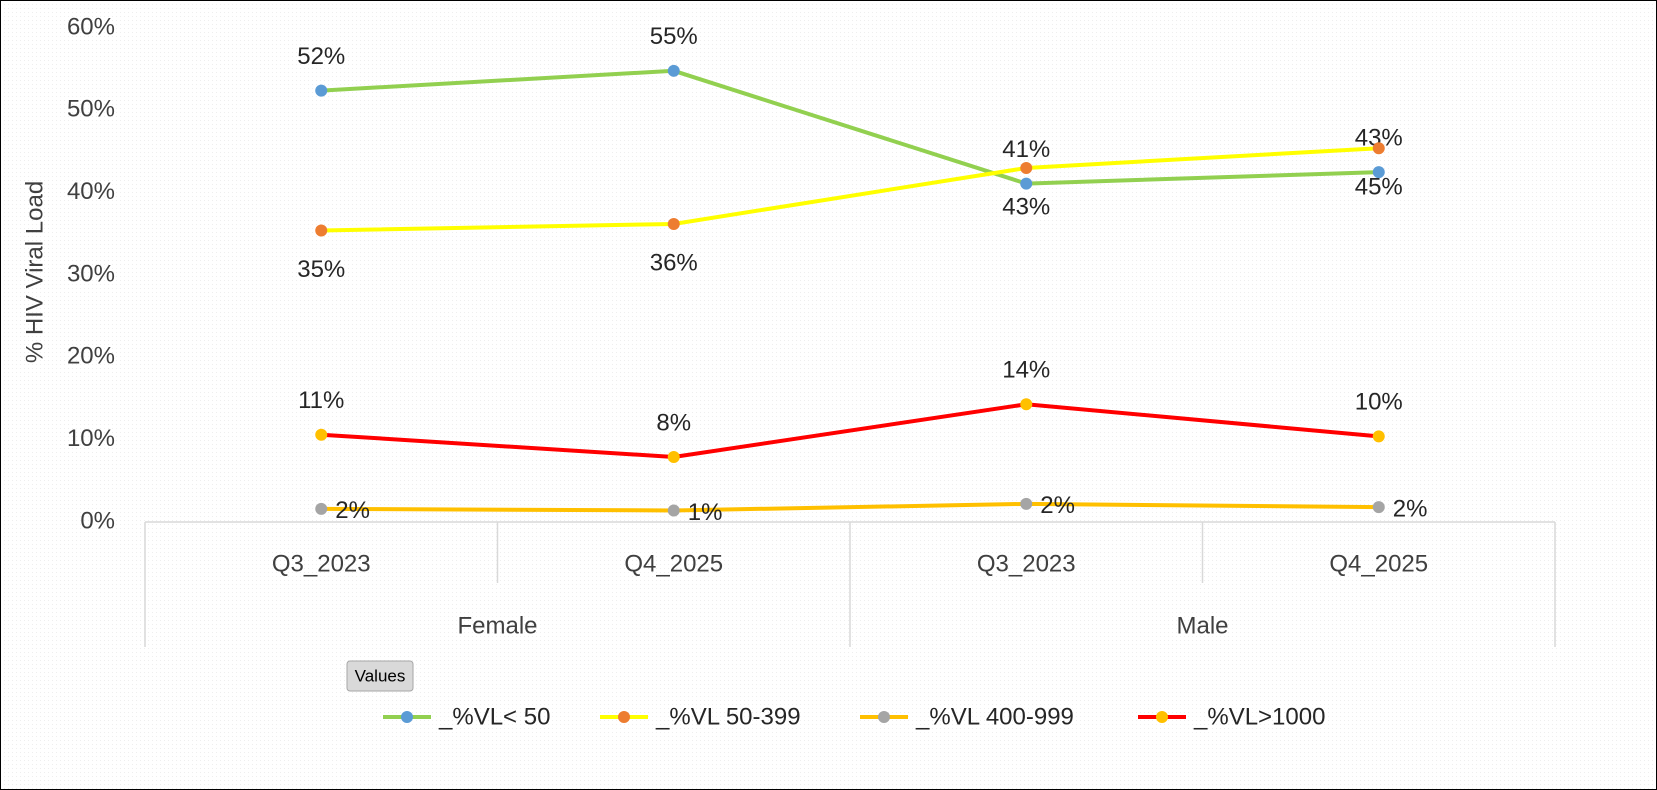 This screenshot has height=790, width=1657. Describe the element at coordinates (1379, 402) in the screenshot. I see `data-label: 10%` at that location.